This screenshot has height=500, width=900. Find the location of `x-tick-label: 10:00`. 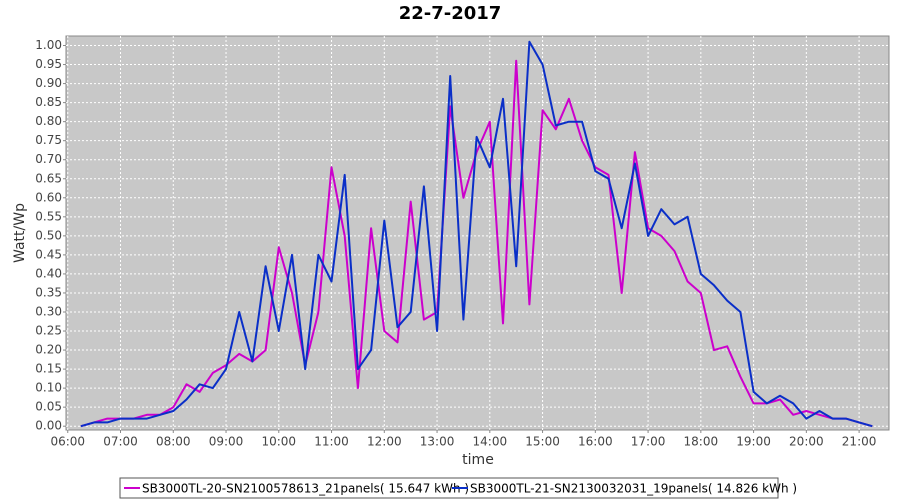

x-tick-label: 10:00 is located at coordinates (278, 442).